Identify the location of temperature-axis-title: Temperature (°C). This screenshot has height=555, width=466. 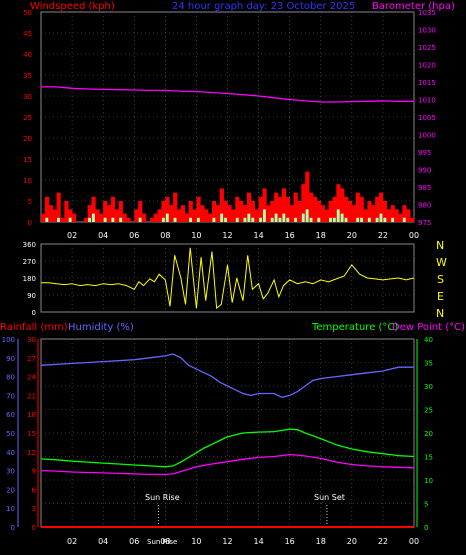
(354, 327).